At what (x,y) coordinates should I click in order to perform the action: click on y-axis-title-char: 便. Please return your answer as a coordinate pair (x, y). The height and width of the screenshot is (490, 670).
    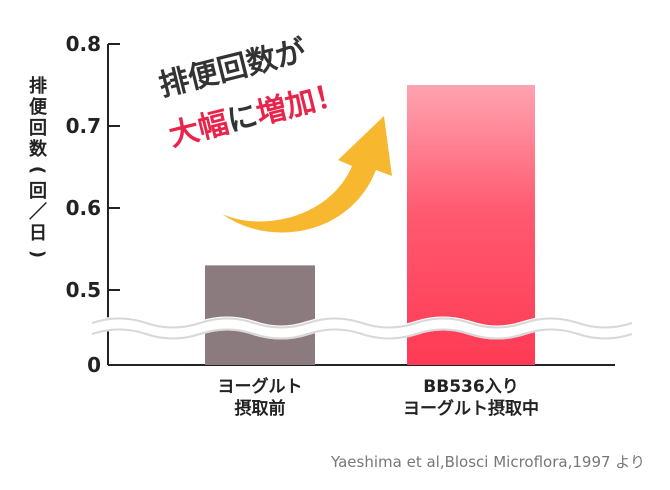
    Looking at the image, I should click on (38, 107).